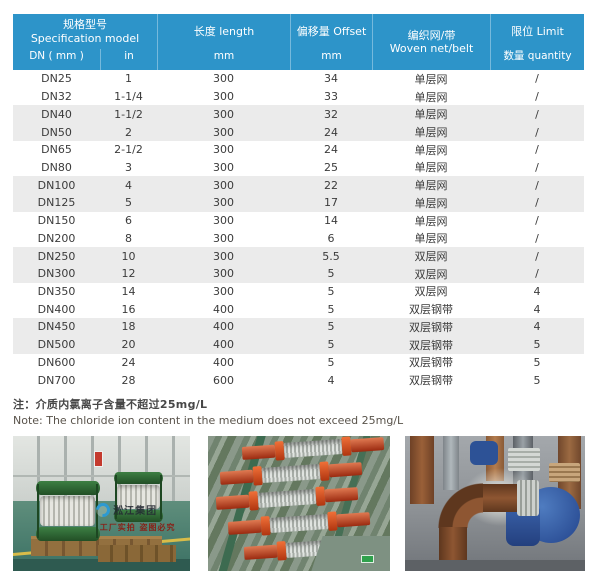  I want to click on table-row: DN250 10 300 5.5 双层网 /, so click(298, 256).